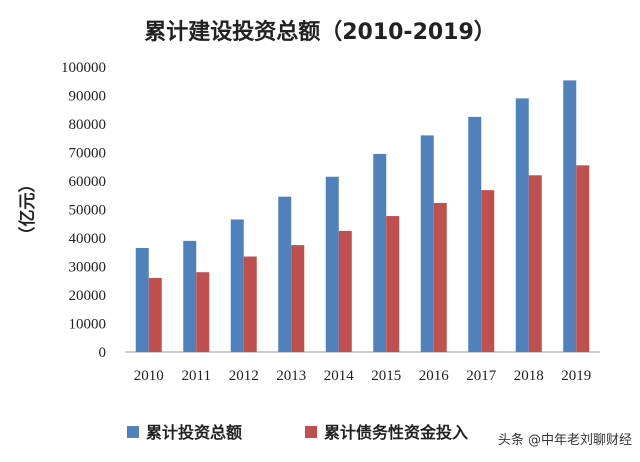 Image resolution: width=640 pixels, height=462 pixels. What do you see at coordinates (149, 376) in the screenshot?
I see `x-tick-label: 2010` at bounding box center [149, 376].